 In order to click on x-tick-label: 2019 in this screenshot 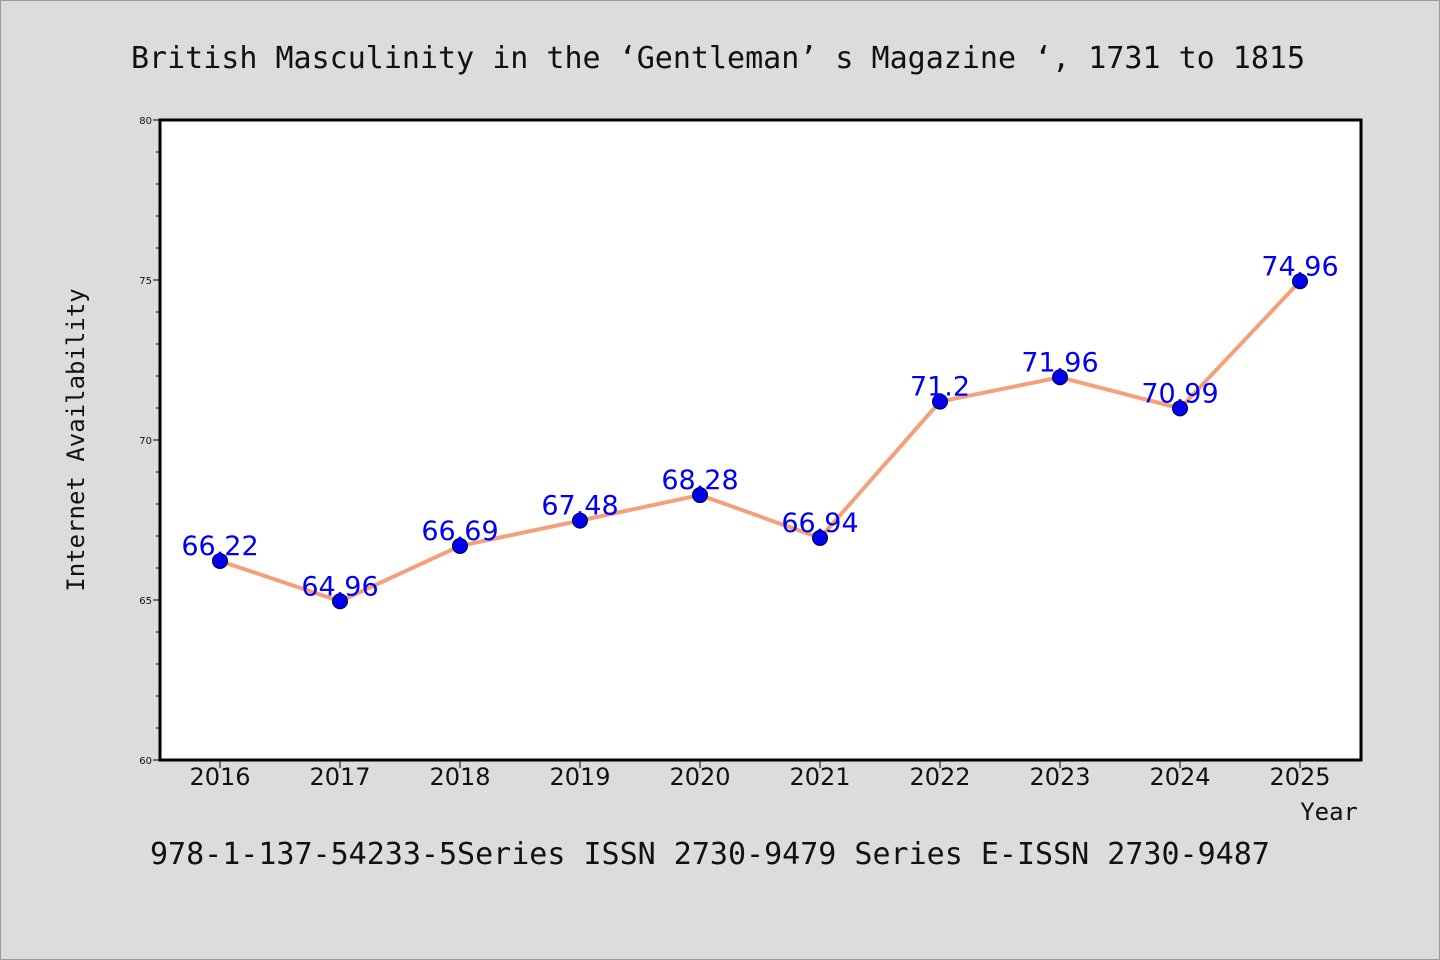, I will do `click(579, 777)`.